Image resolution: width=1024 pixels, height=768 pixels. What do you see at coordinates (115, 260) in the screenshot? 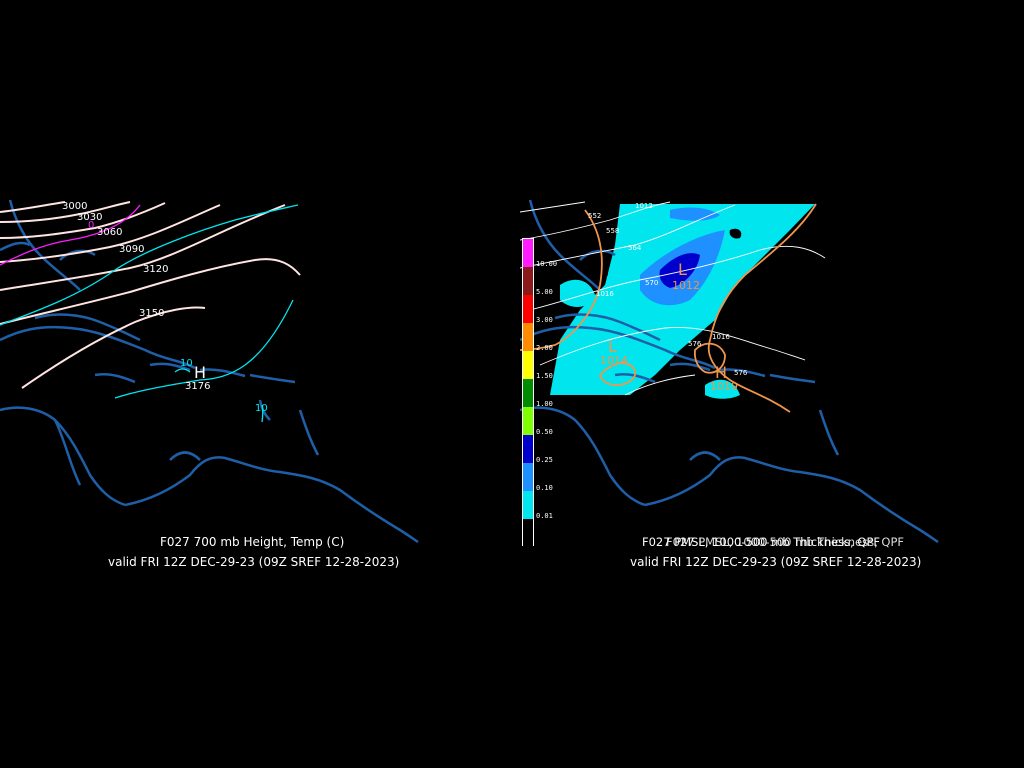
I see `height-label-group: 3000 3030 3060 3090 3120 3150` at bounding box center [115, 260].